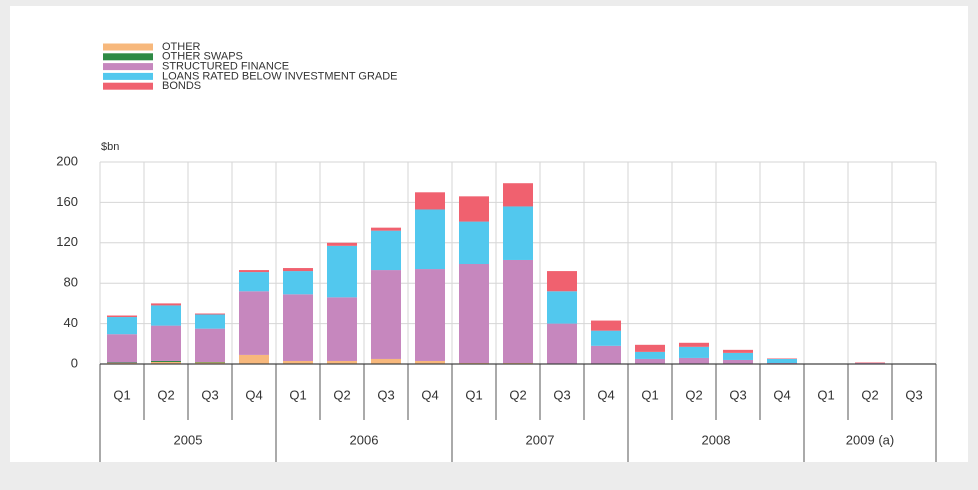 The width and height of the screenshot is (978, 490). I want to click on legend-label: BONDS, so click(181, 86).